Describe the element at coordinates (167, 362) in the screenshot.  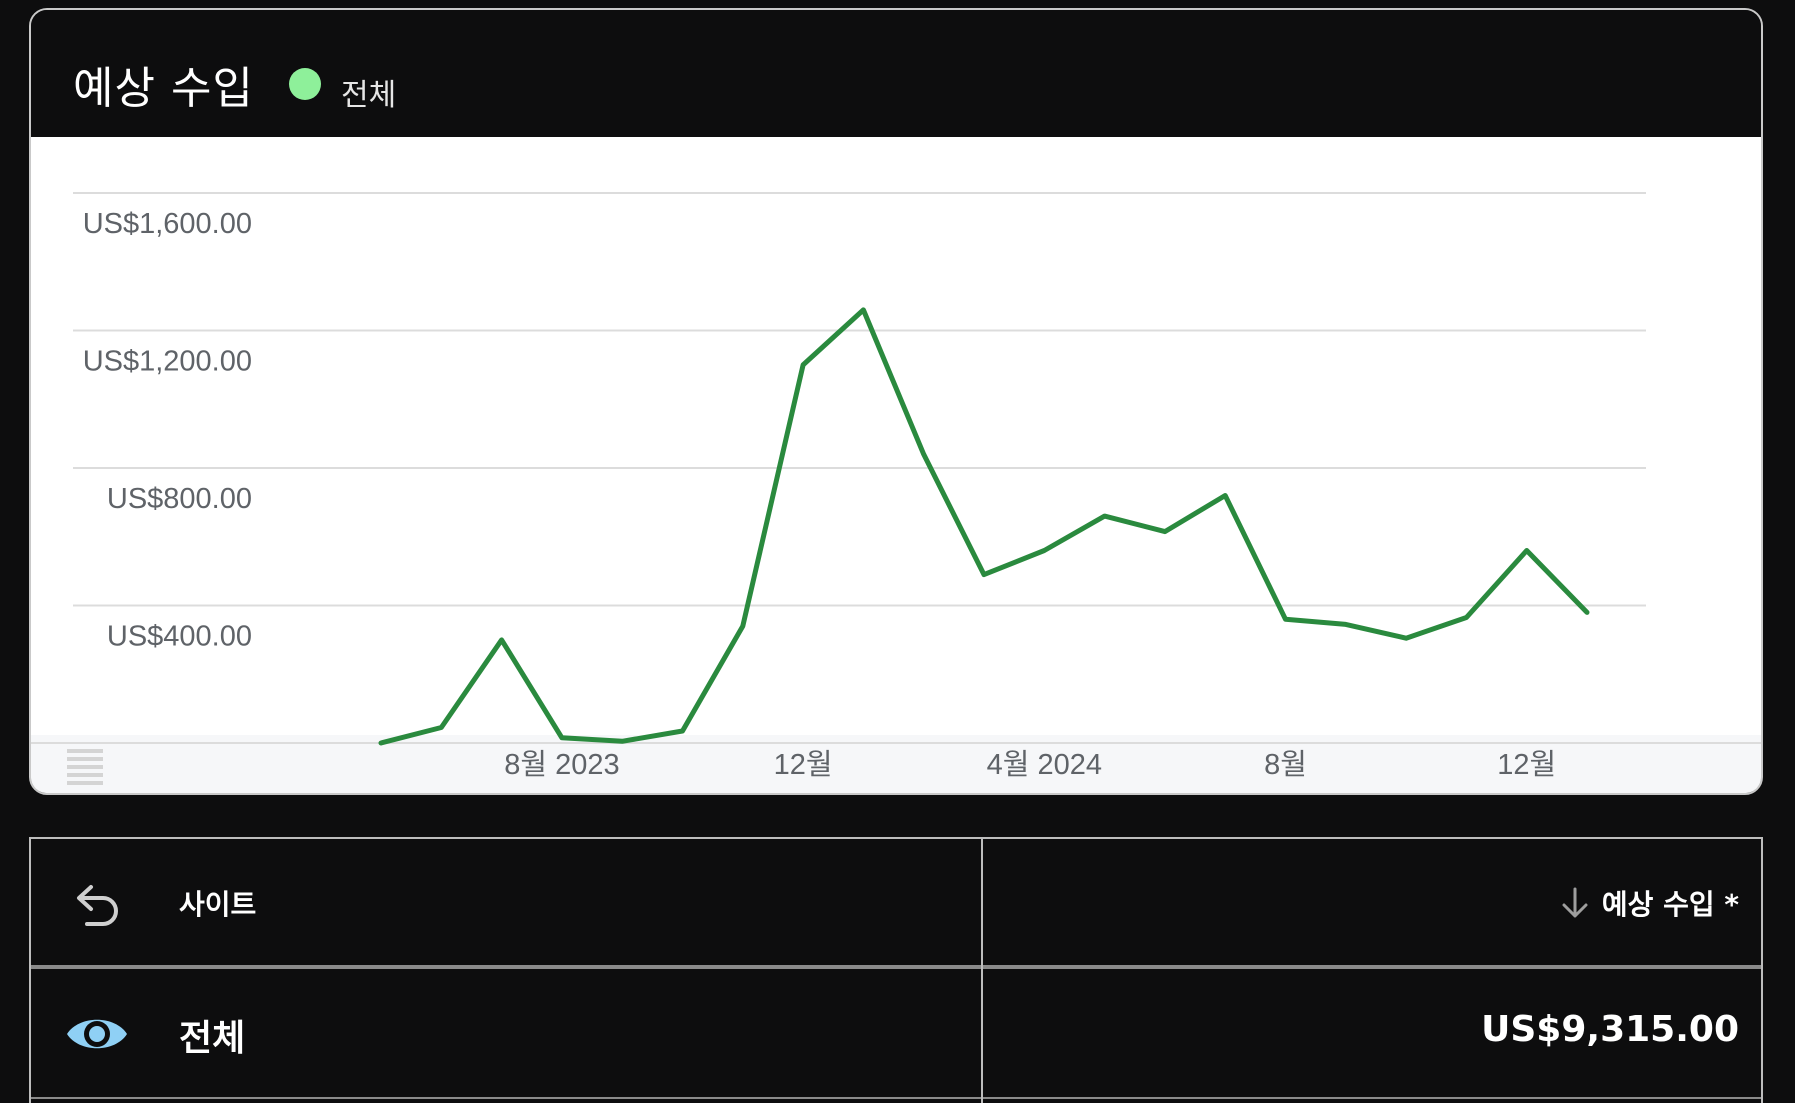
I see `y-tick-label: US$1,200.00` at that location.